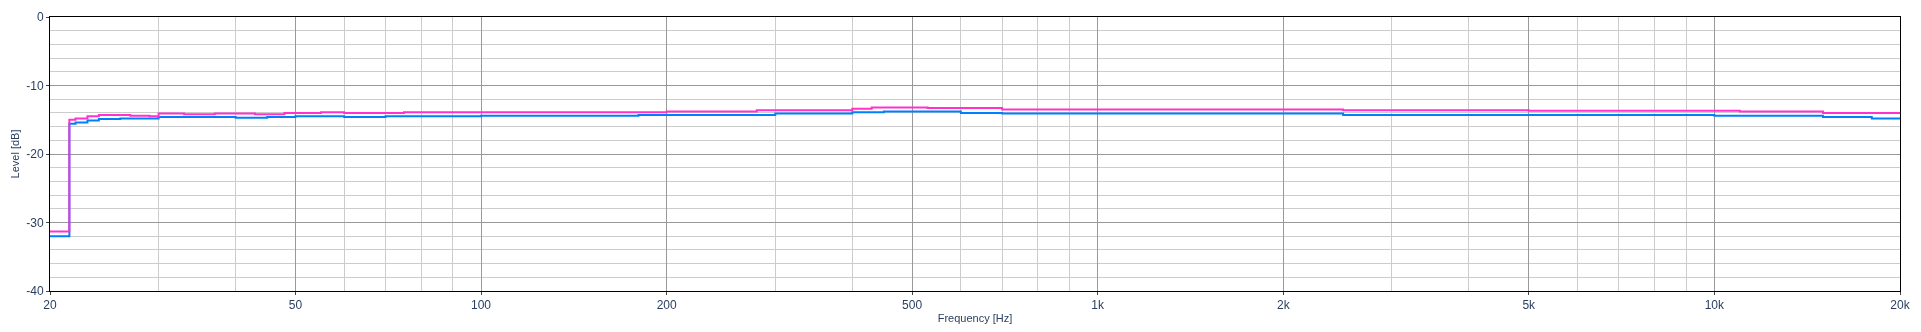 This screenshot has width=1921, height=332. What do you see at coordinates (35, 222) in the screenshot?
I see `y-tick-label: -30` at bounding box center [35, 222].